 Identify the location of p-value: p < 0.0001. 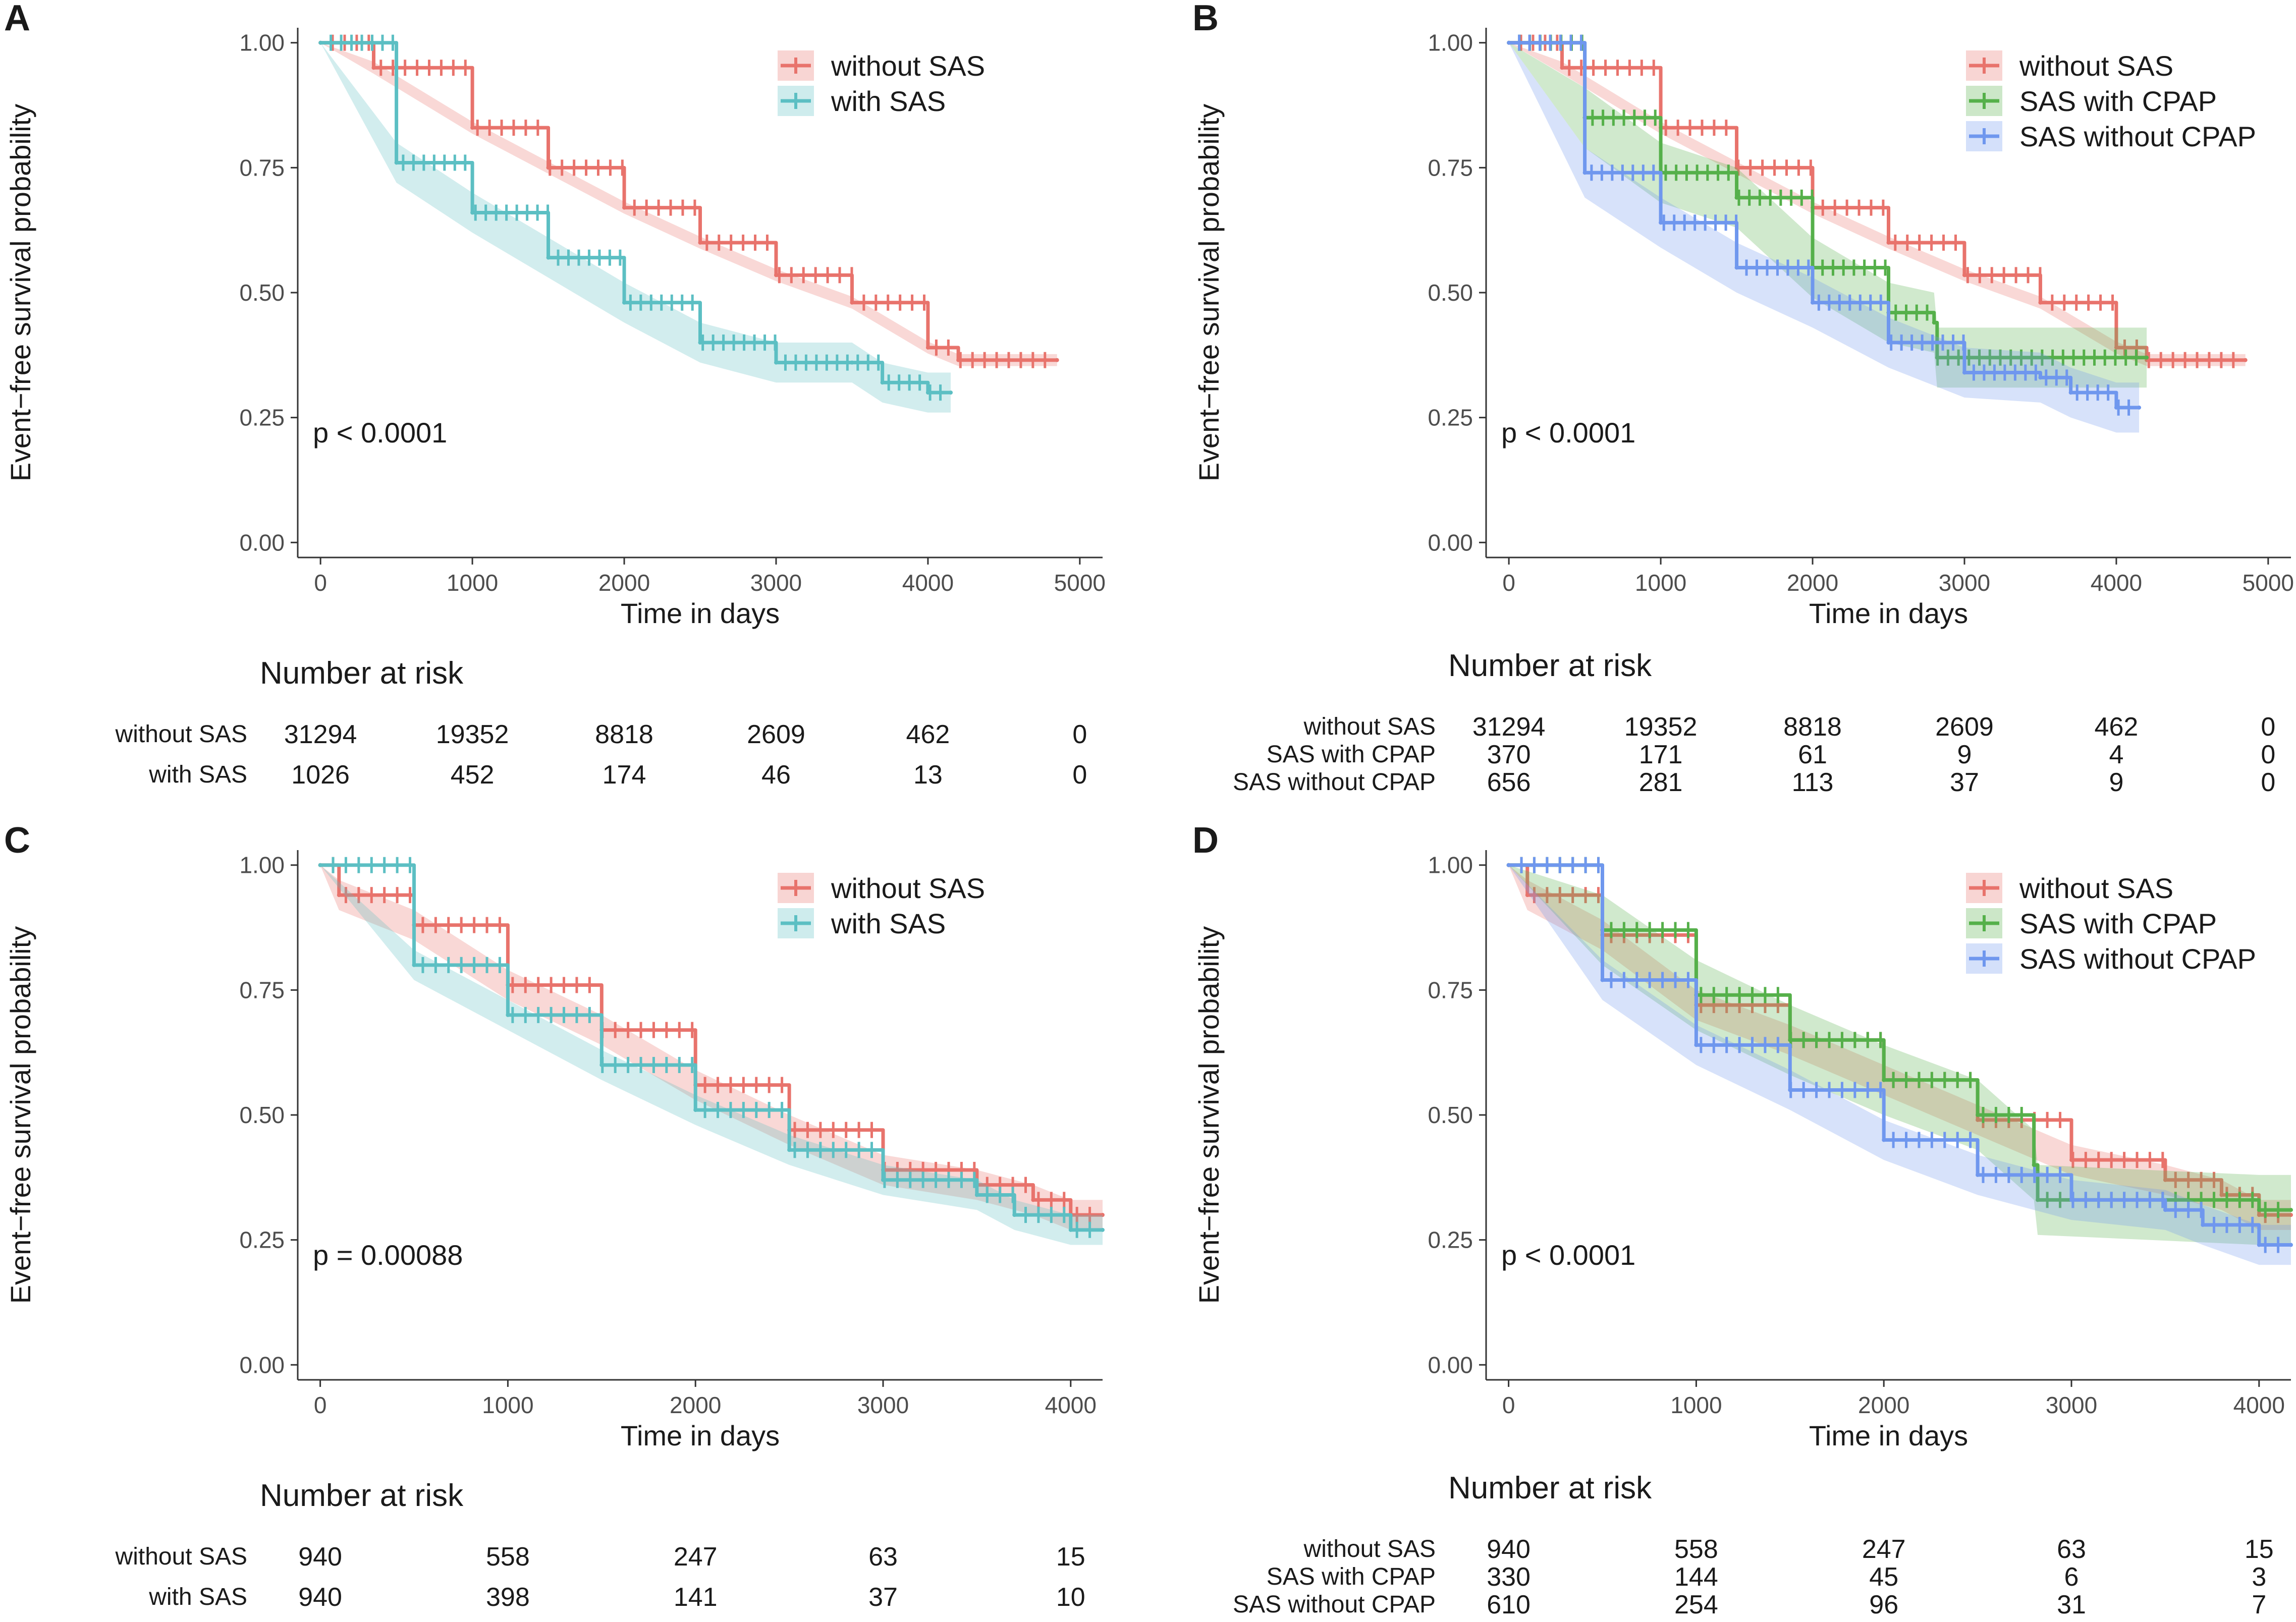
(380, 433).